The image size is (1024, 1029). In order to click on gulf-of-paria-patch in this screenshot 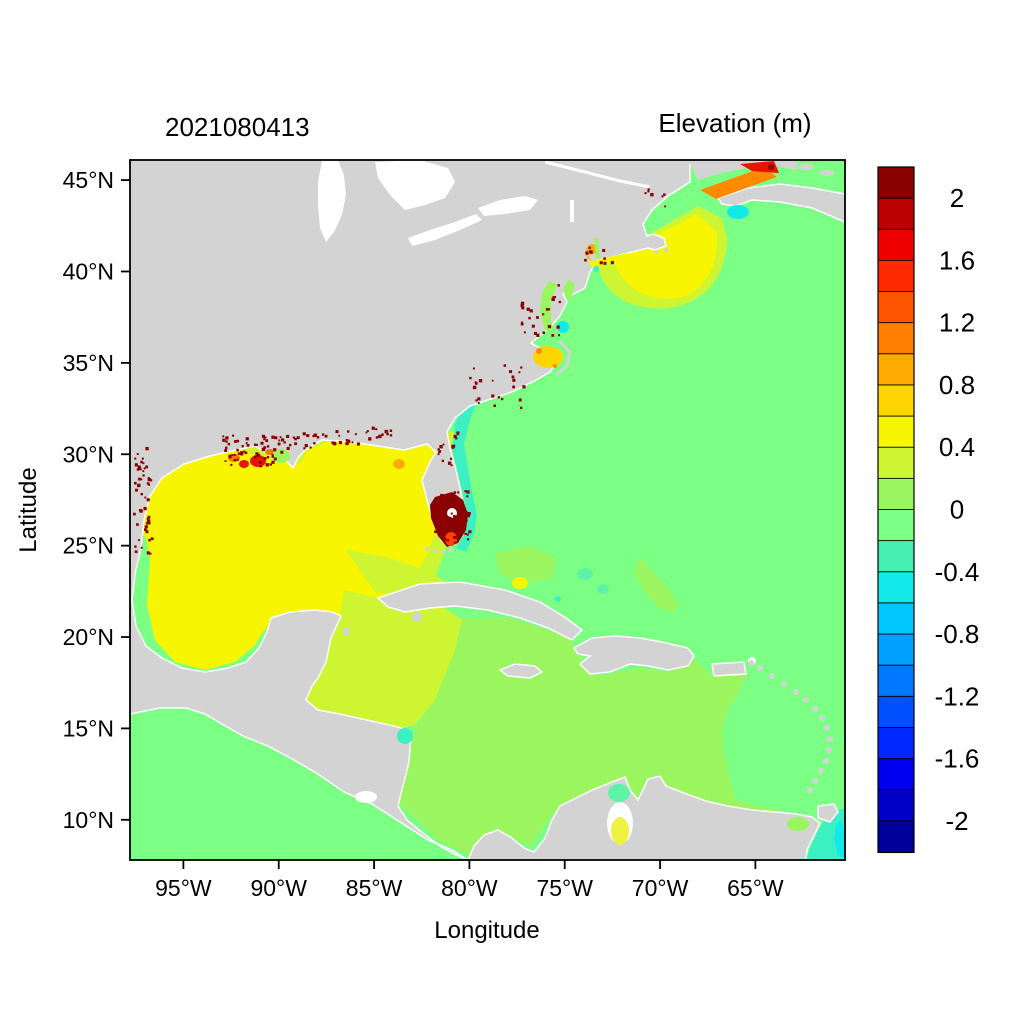, I will do `click(798, 824)`.